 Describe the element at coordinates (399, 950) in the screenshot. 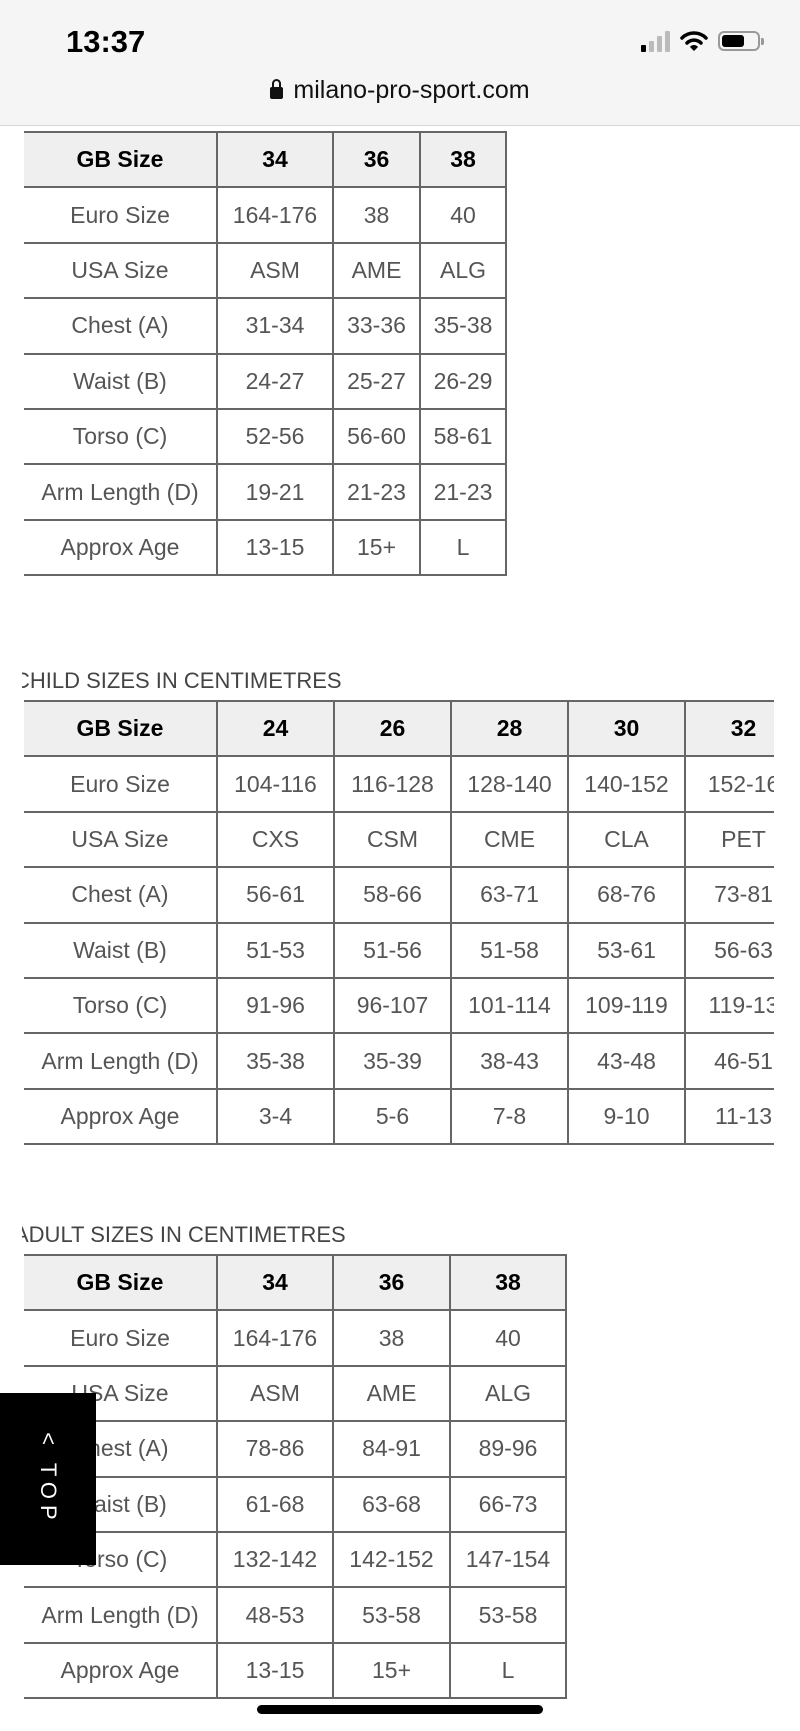

I see `table-row: Waist (B) 51-53 51-56 51-58 53-61 56-63` at that location.